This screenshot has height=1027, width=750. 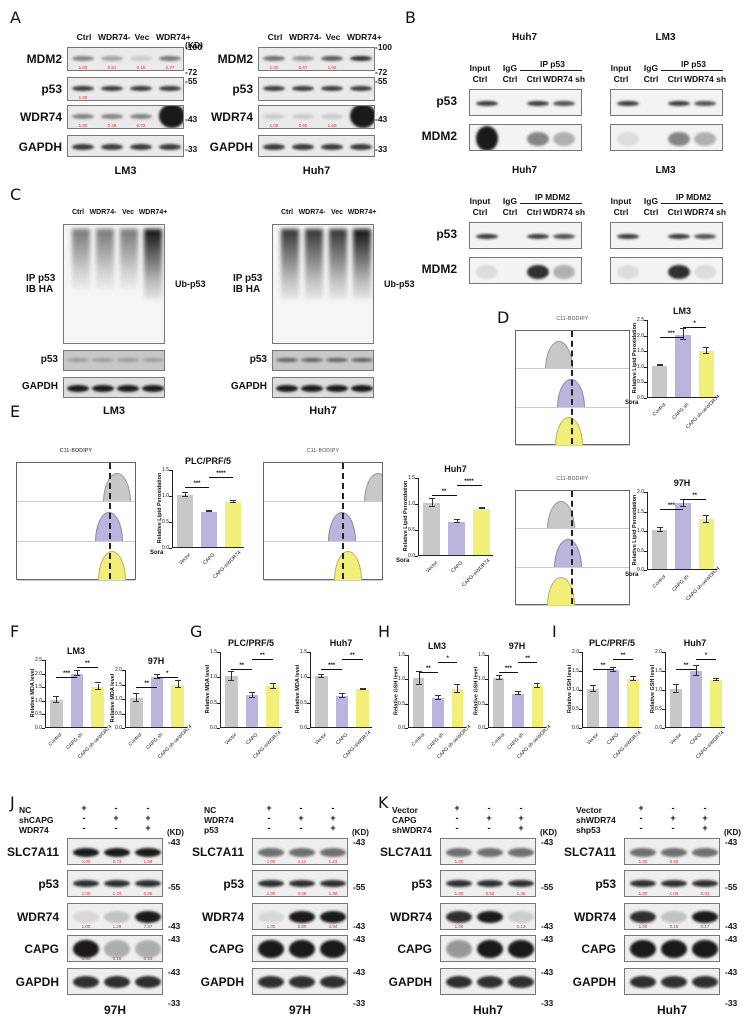 I want to click on cell-line-label: Huh7, so click(x=323, y=411).